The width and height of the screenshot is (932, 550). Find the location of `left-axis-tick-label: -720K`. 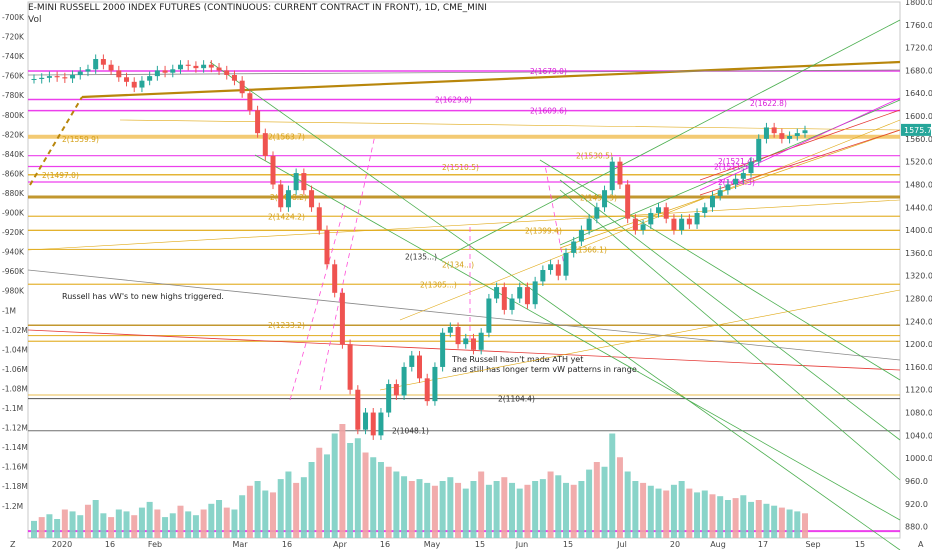

left-axis-tick-label: -720K is located at coordinates (13, 37).